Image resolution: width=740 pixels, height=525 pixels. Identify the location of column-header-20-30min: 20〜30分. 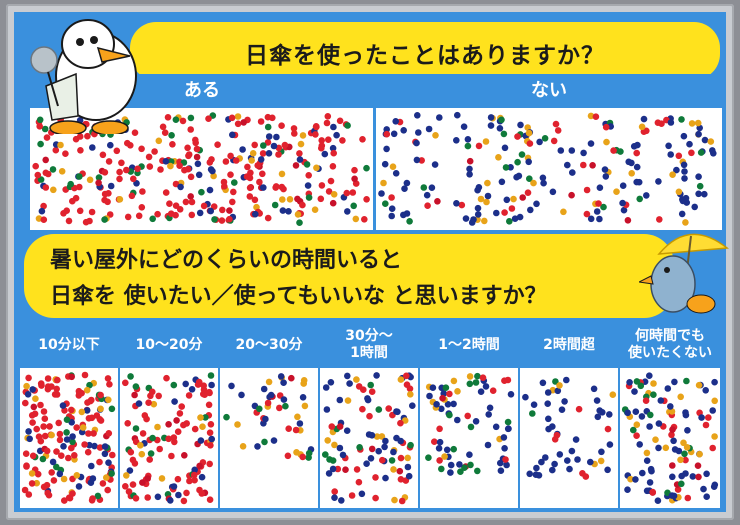
(269, 344).